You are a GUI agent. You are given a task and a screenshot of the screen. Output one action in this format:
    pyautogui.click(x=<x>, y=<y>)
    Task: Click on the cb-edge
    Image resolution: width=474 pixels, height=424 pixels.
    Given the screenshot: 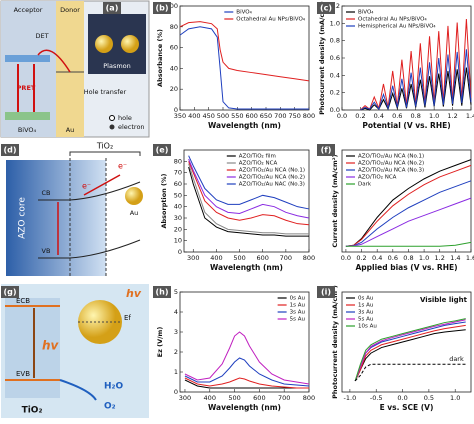 What is the action you would take?
    pyautogui.click(x=89, y=191)
    